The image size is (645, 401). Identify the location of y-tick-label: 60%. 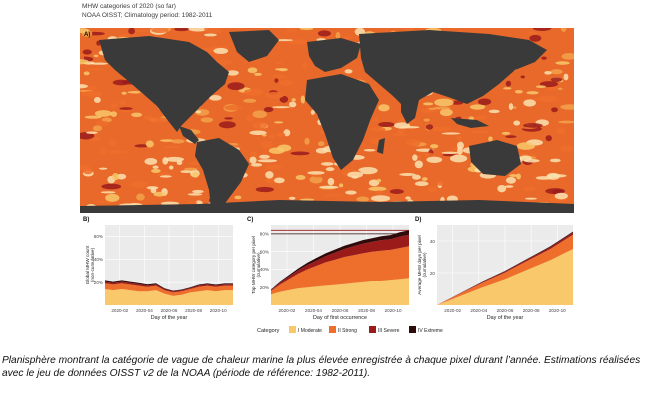
(98, 236).